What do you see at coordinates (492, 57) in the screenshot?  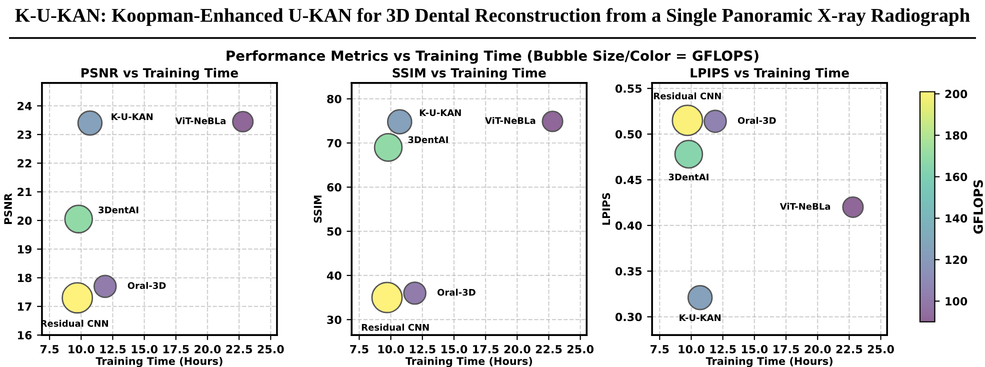 I see `text: Performance Metrics vs Training Time (Bubble Size/Color = GFLOPS)` at bounding box center [492, 57].